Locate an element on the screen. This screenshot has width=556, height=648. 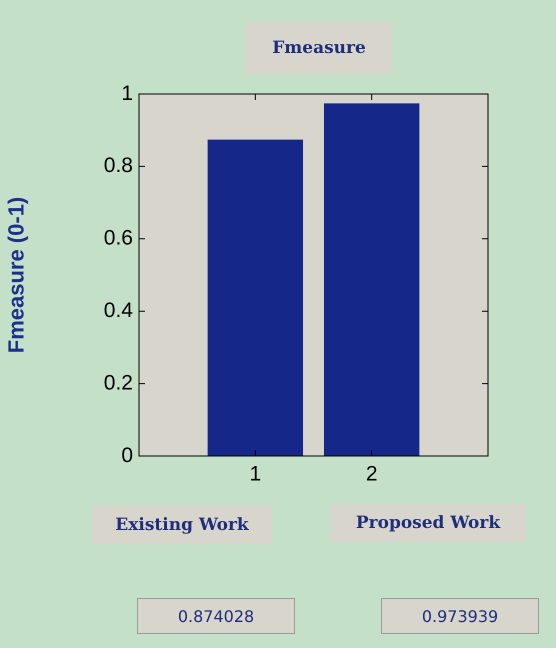
y-tick-label: 1 is located at coordinates (127, 93).